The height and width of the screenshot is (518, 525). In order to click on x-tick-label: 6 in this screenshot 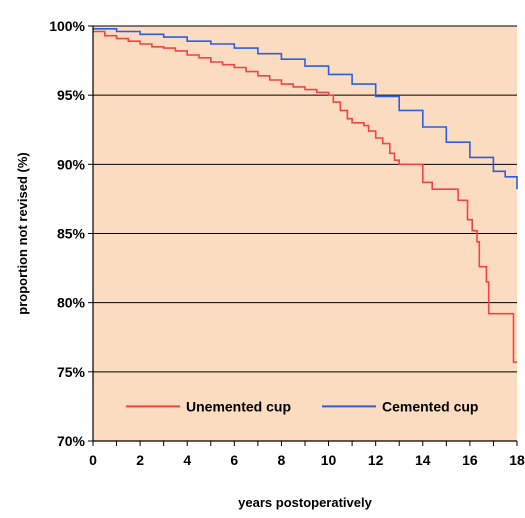, I will do `click(234, 460)`.